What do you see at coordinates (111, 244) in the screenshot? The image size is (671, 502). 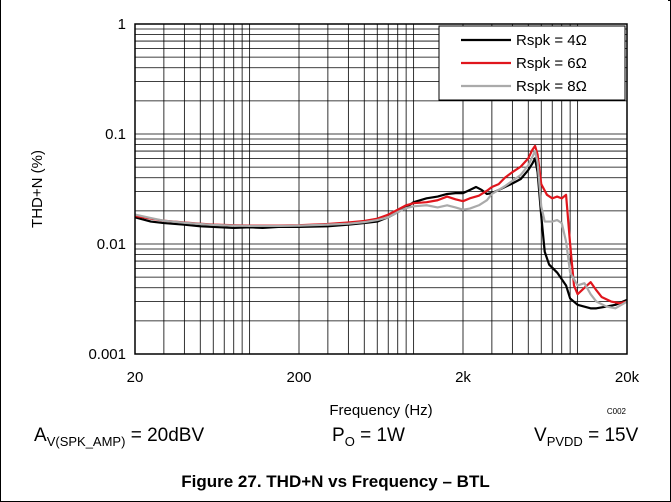 I see `y-tick-label: 0.01` at bounding box center [111, 244].